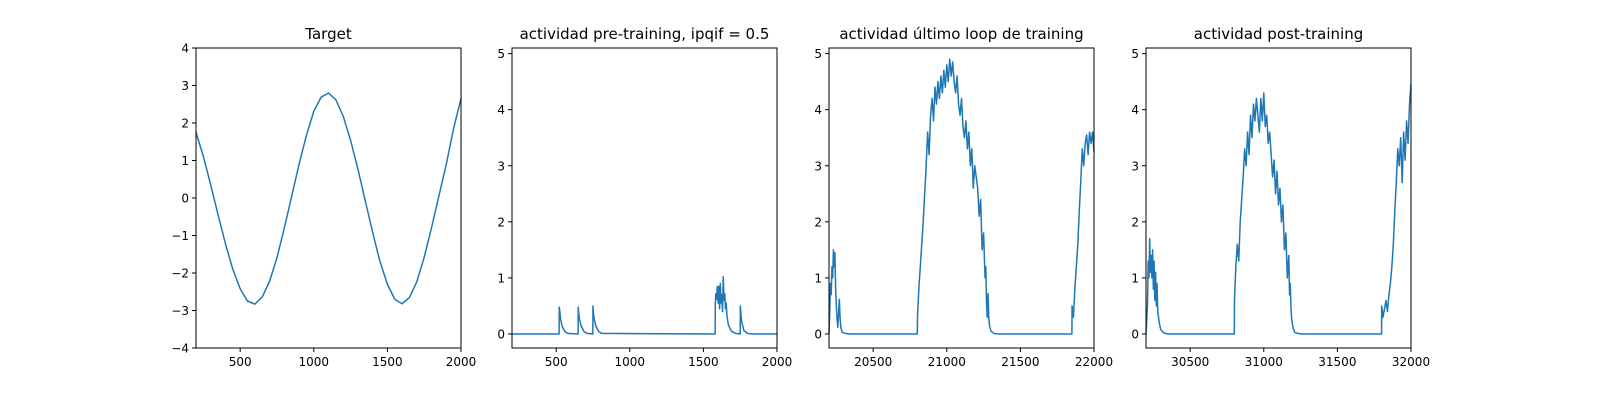 This screenshot has width=1600, height=400. Describe the element at coordinates (328, 34) in the screenshot. I see `panel-title-target: Target` at that location.